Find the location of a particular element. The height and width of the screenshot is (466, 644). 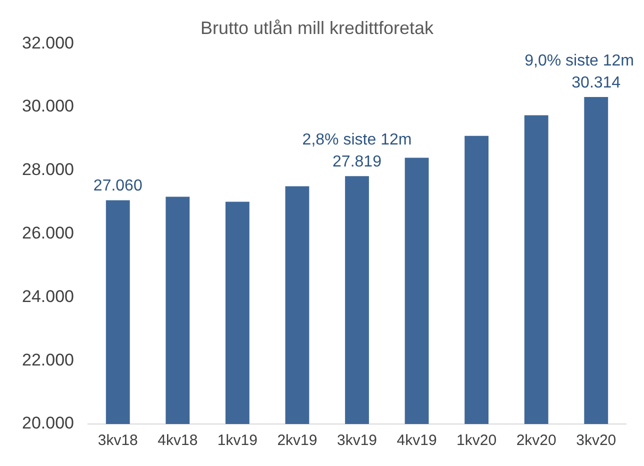

y-tick-label: 30.000 is located at coordinates (48, 106).